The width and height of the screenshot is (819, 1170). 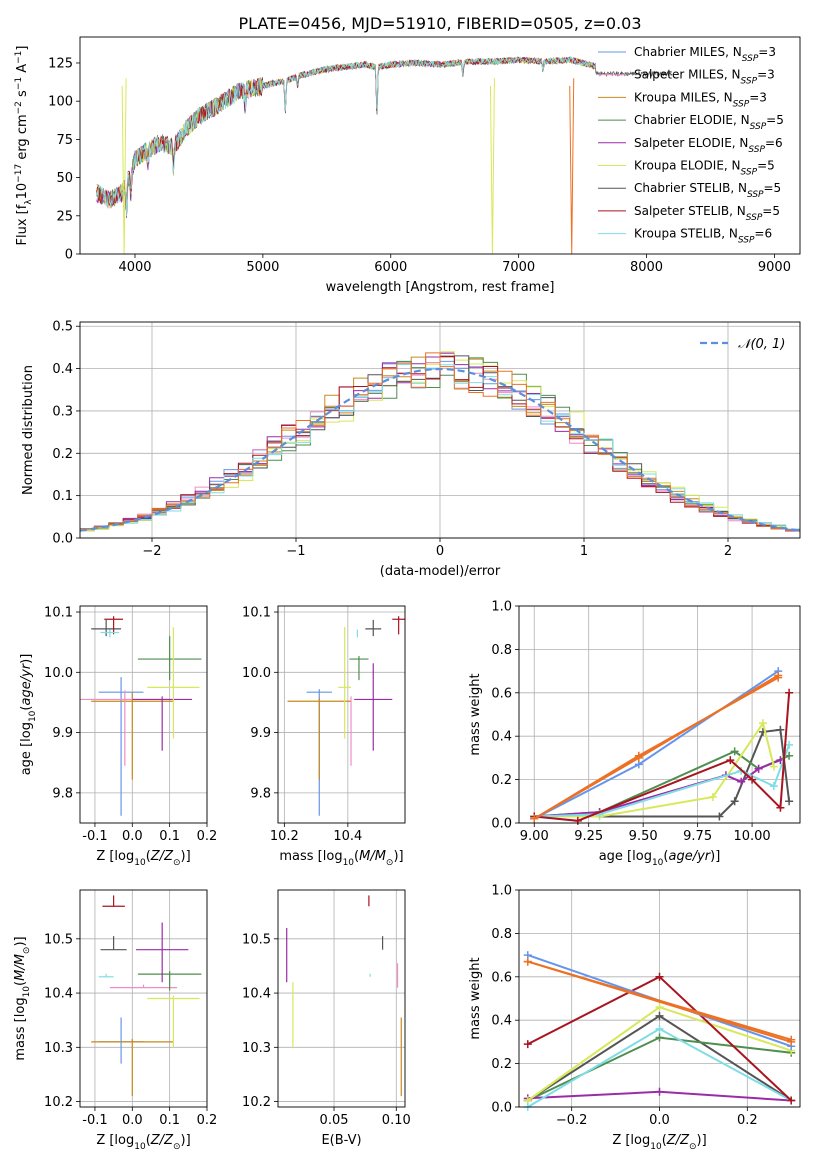 I want to click on age_vs_Z-errorbar-kroupa-elodie, so click(x=173, y=683).